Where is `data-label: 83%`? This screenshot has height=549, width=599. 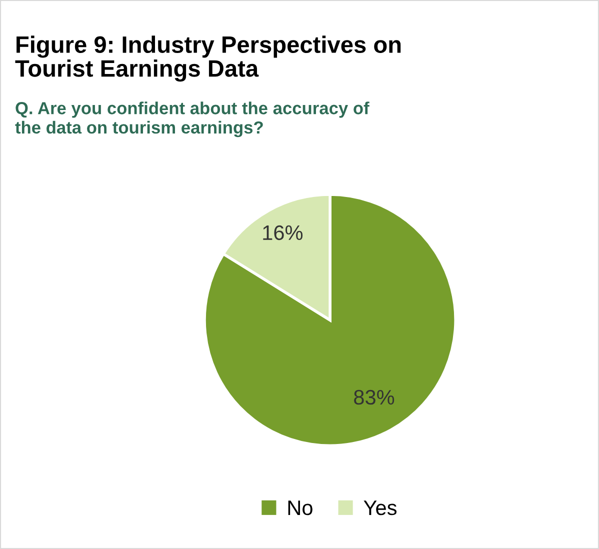 data-label: 83% is located at coordinates (374, 397).